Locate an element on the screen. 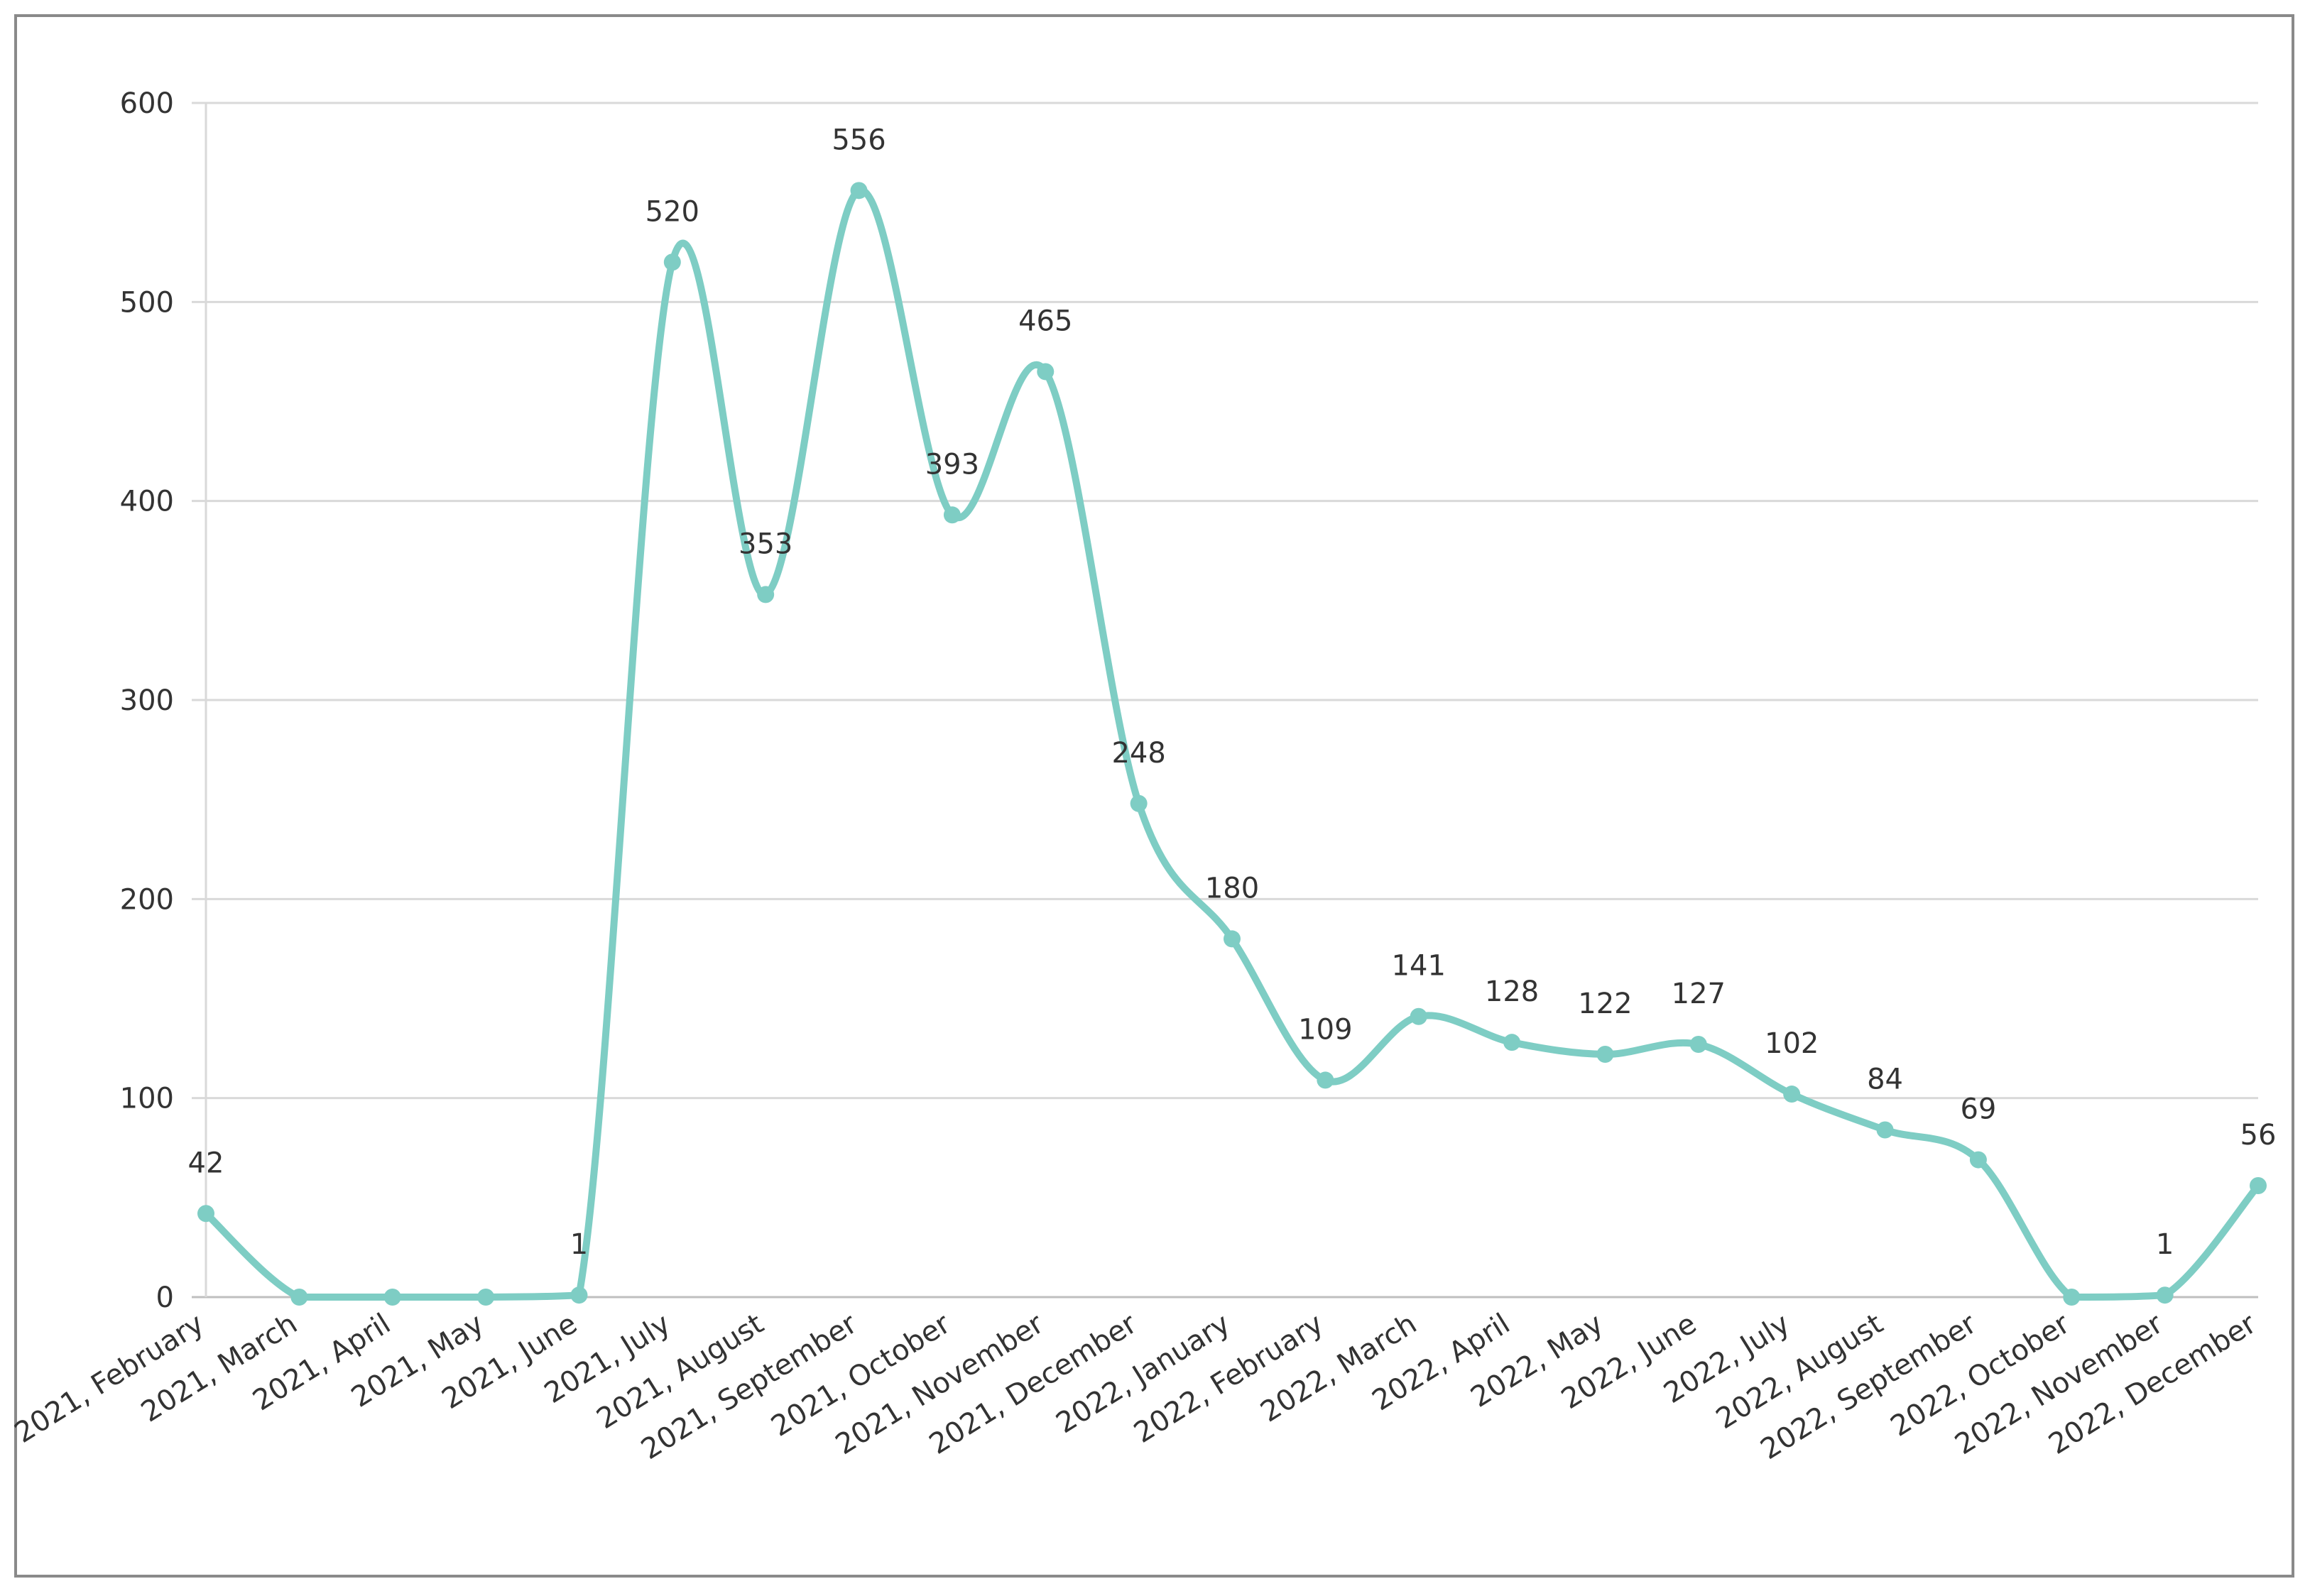 The height and width of the screenshot is (1596, 2310). y-tick-label: 300 is located at coordinates (147, 700).